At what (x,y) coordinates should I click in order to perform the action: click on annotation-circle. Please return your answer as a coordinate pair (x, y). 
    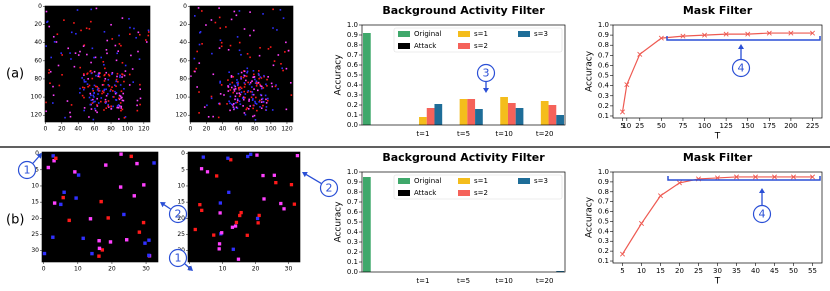
    Looking at the image, I should click on (178, 214).